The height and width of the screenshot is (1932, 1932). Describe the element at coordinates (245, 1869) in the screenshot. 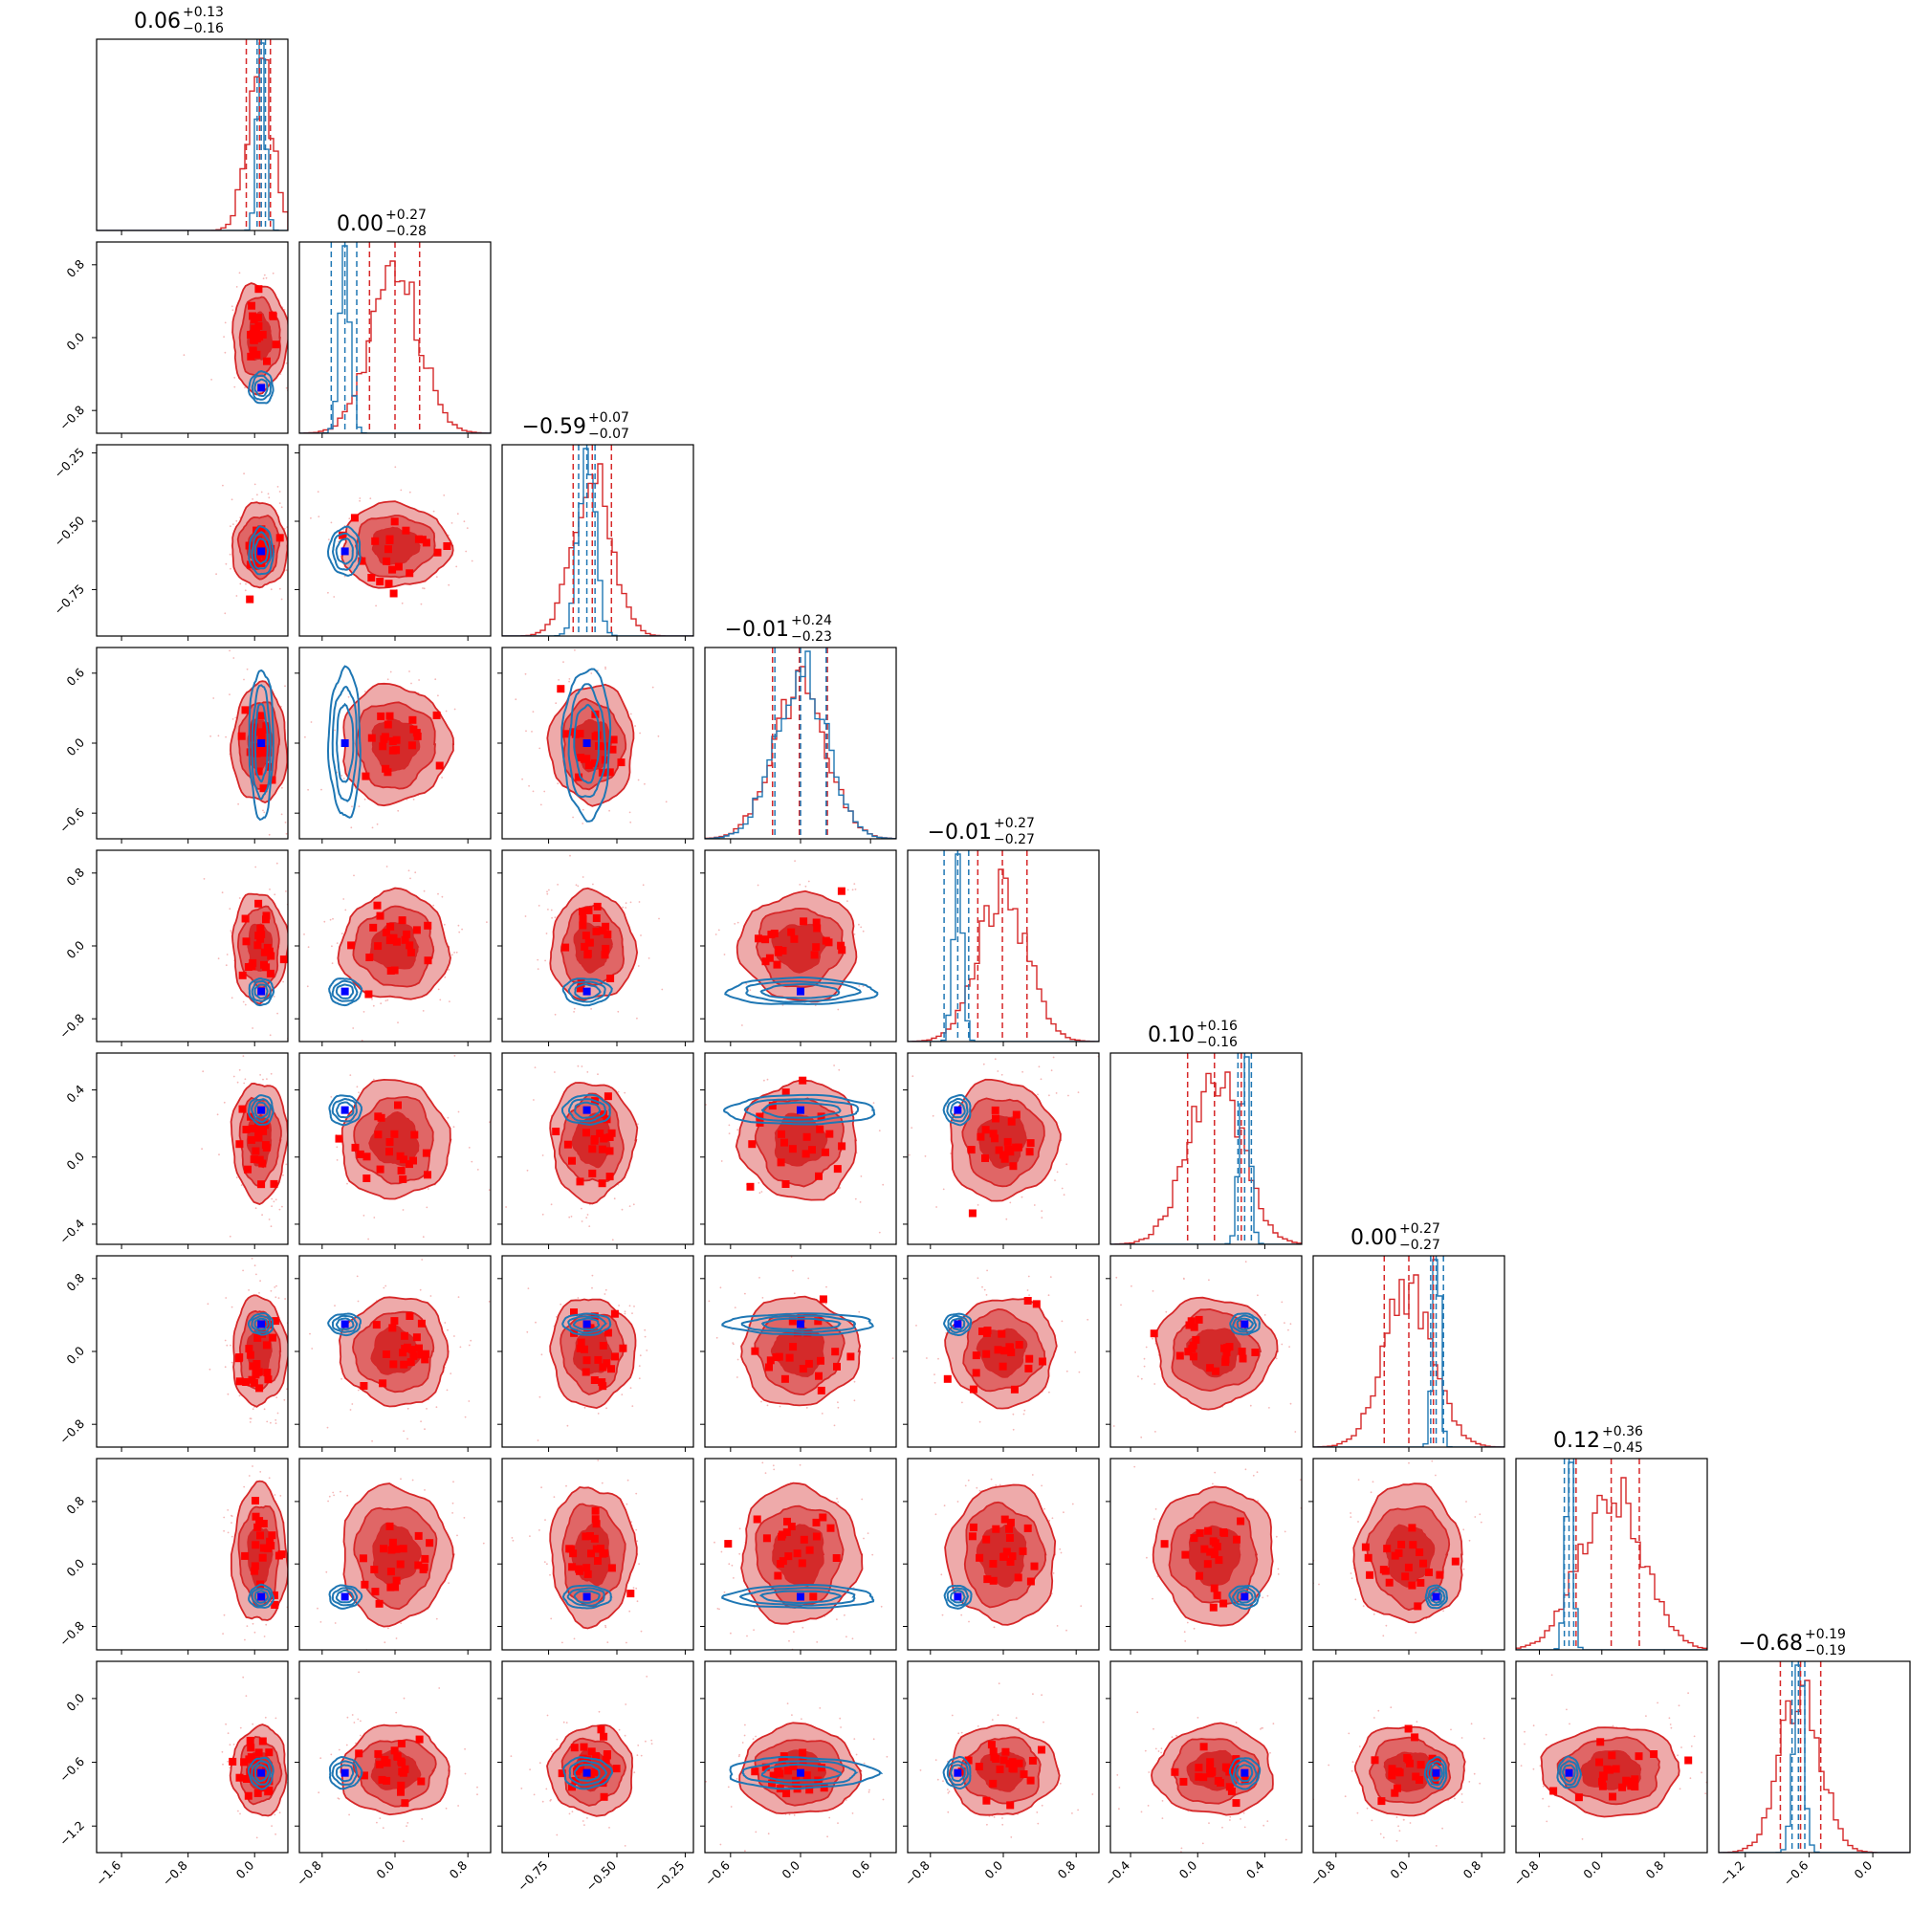

I see `x-tick-label: 0.0` at that location.